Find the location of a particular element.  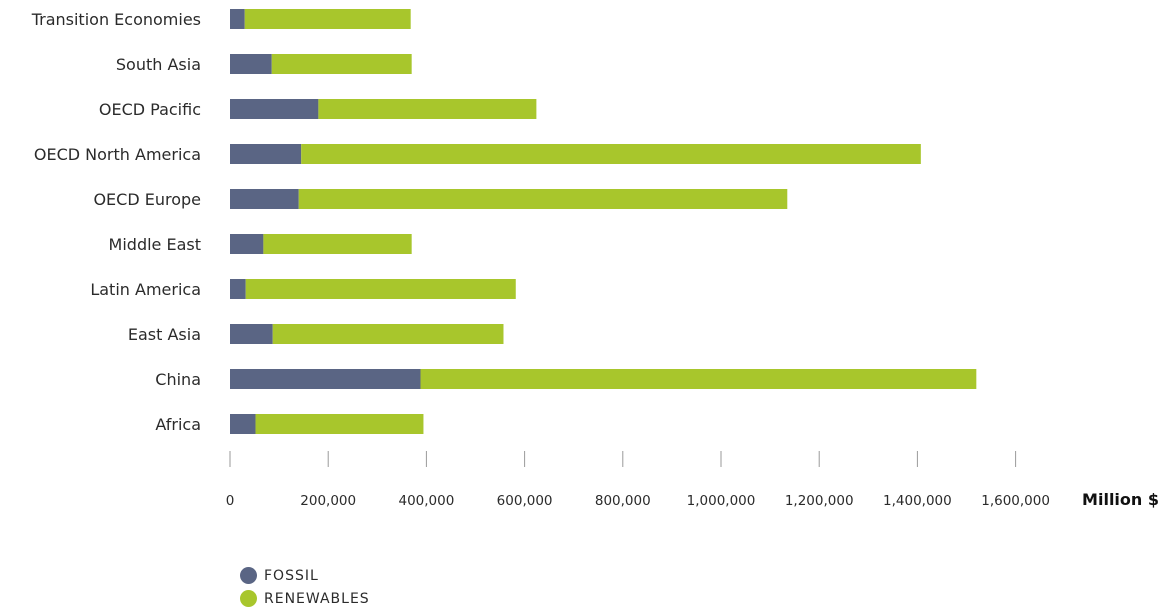

category-label: East Asia is located at coordinates (164, 334).